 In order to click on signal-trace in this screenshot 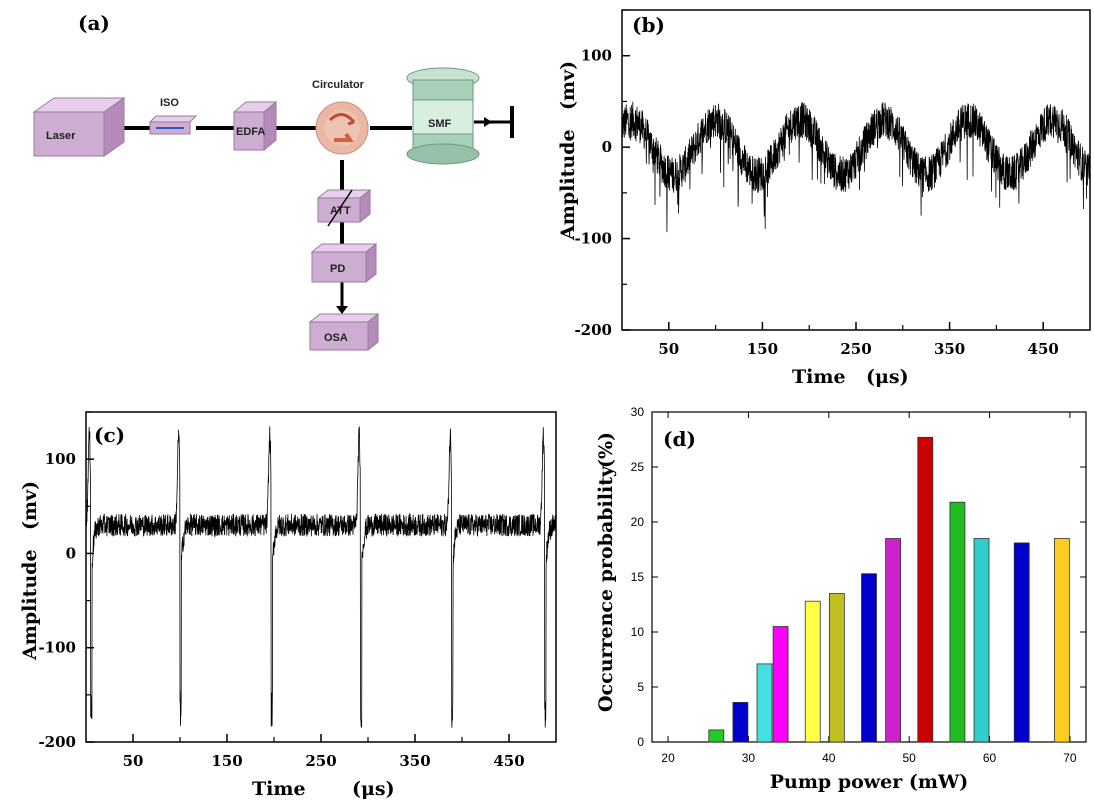, I will do `click(856, 167)`.